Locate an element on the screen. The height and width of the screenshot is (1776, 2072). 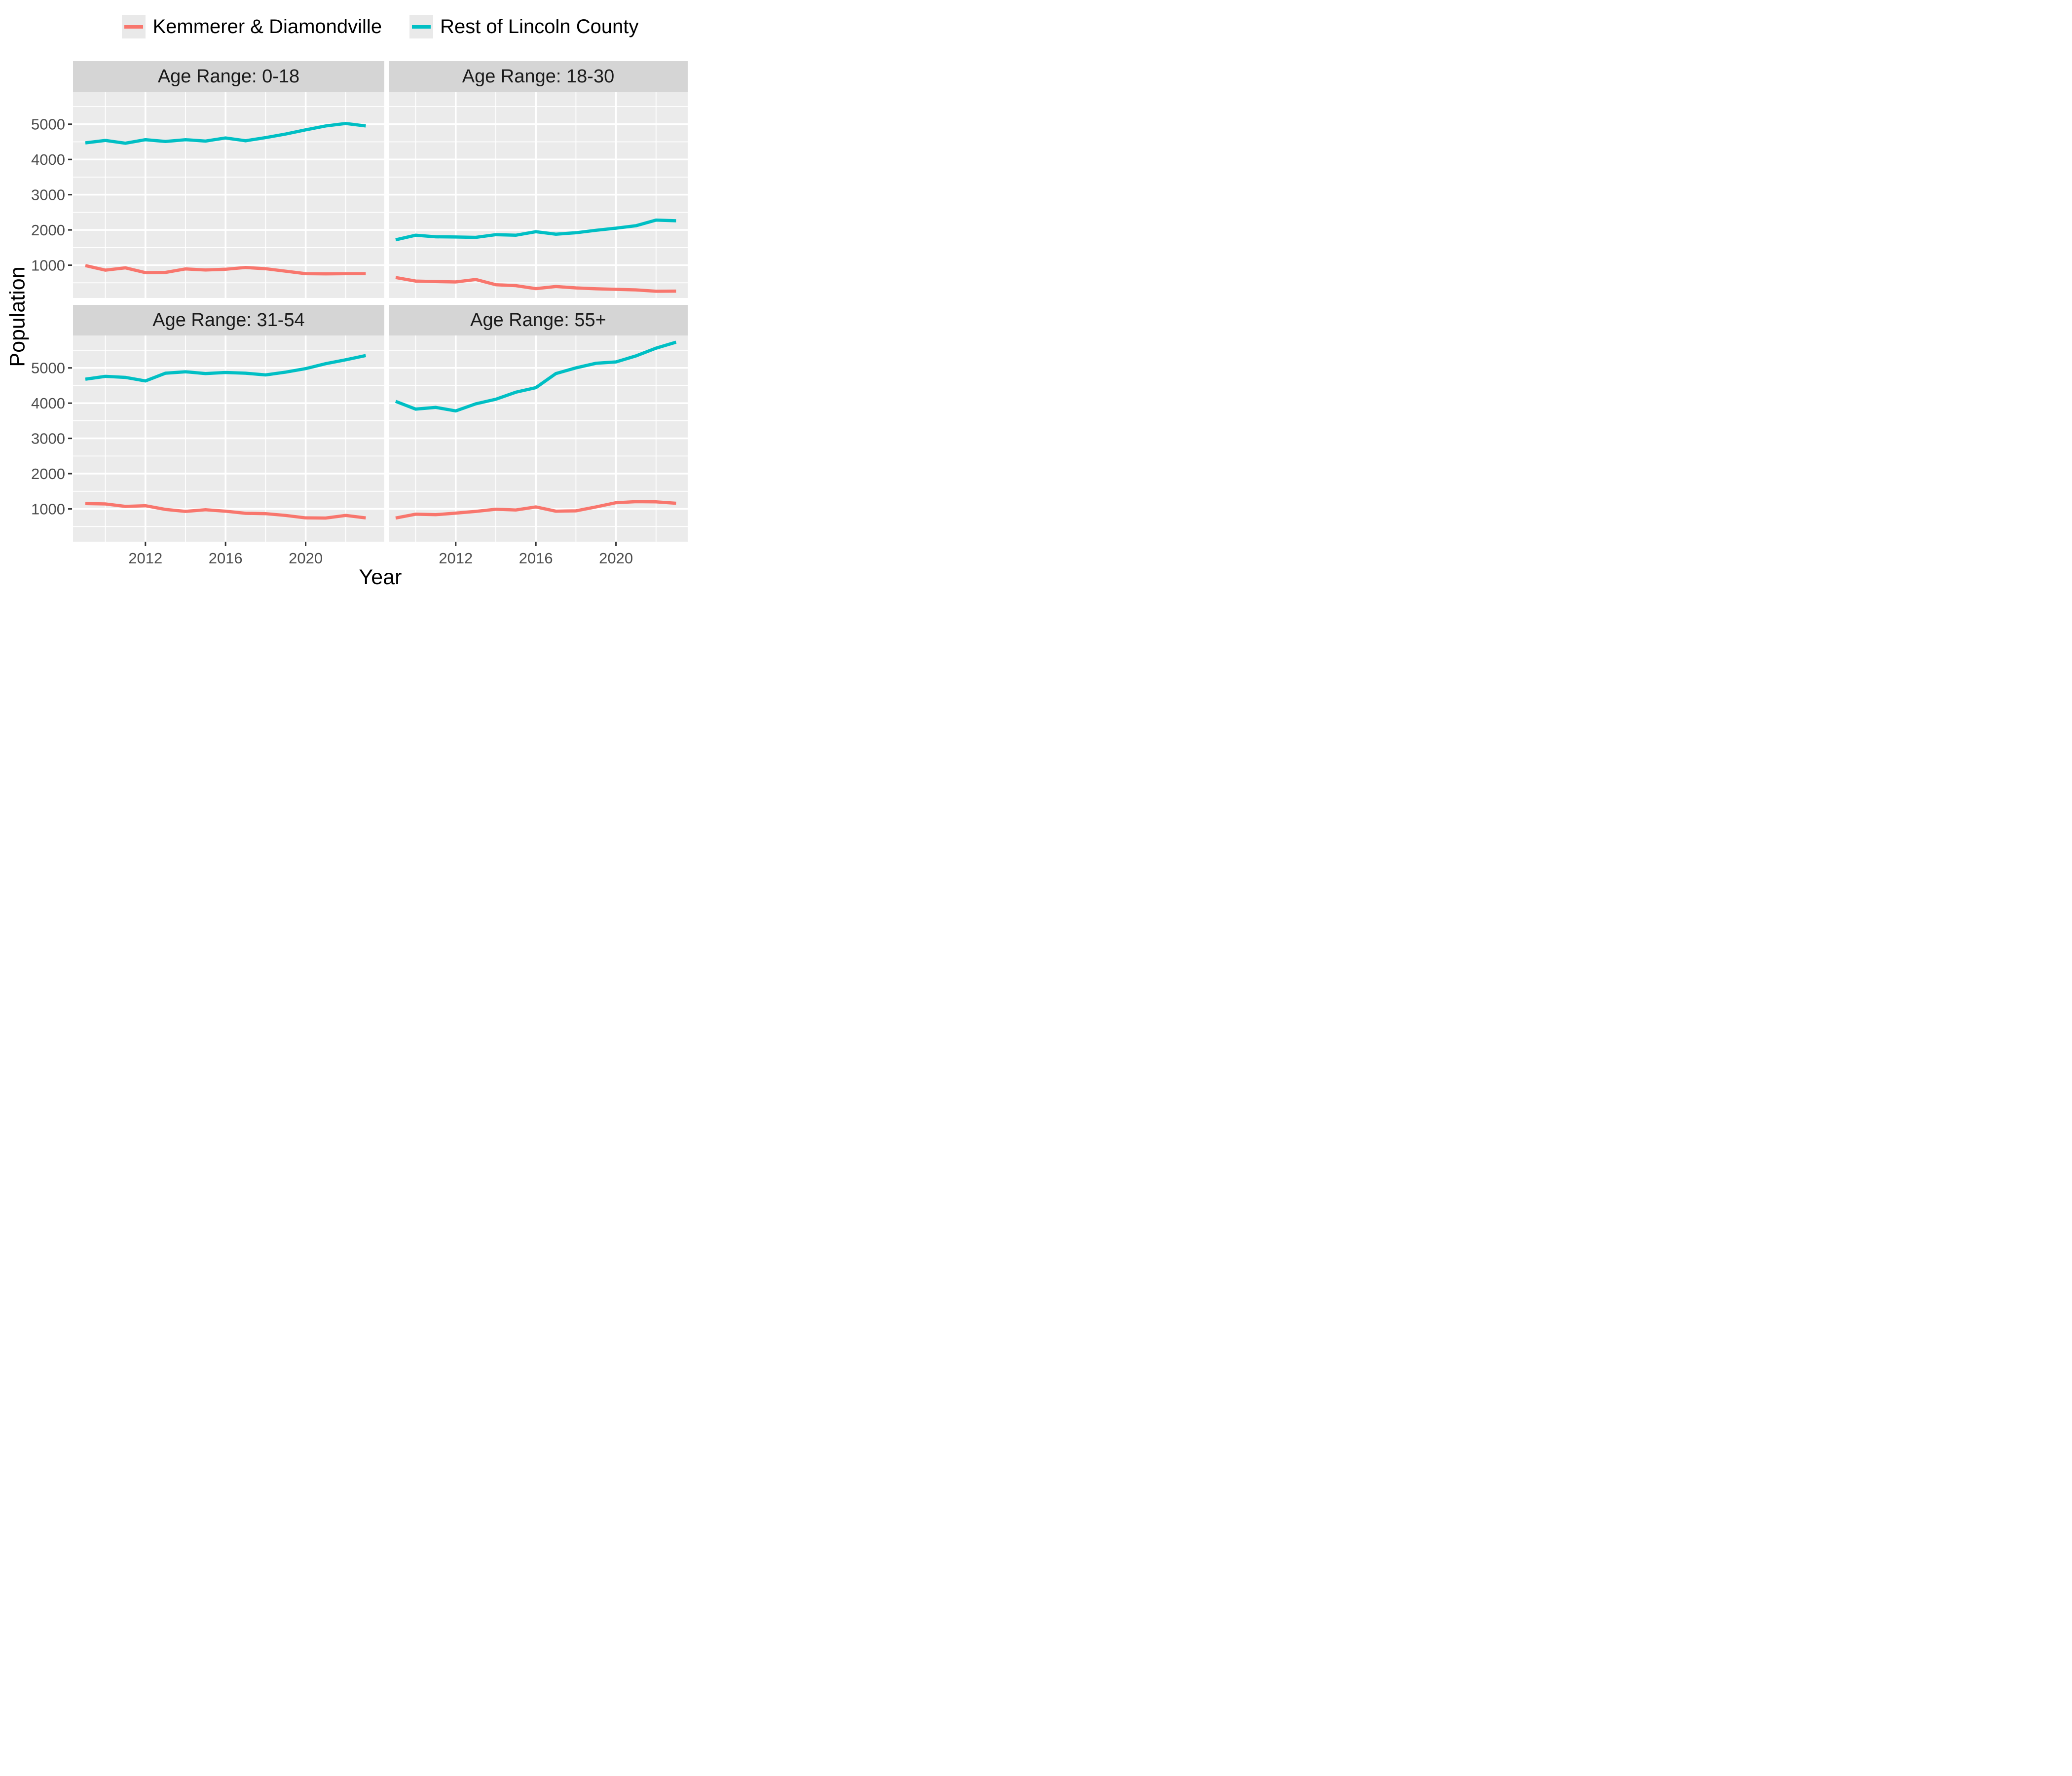
legend-item-rest-of-lincoln: Rest of Lincoln County is located at coordinates (524, 26).